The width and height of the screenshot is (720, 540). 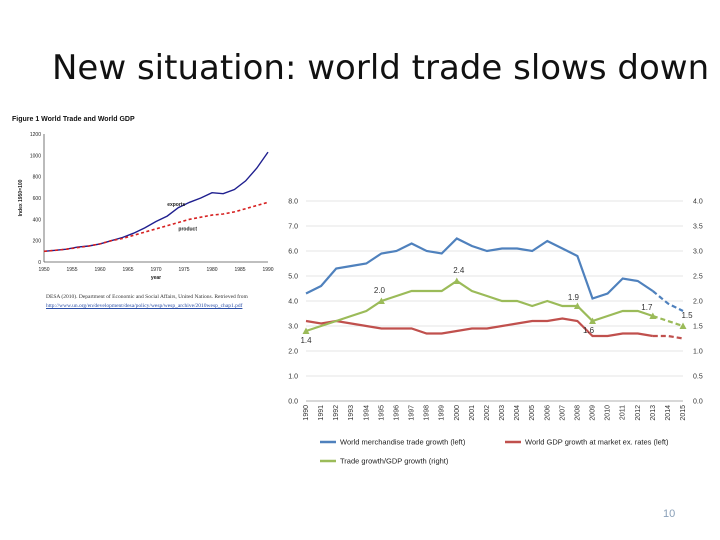 What do you see at coordinates (487, 413) in the screenshot?
I see `x-tick-label: 2002` at bounding box center [487, 413].